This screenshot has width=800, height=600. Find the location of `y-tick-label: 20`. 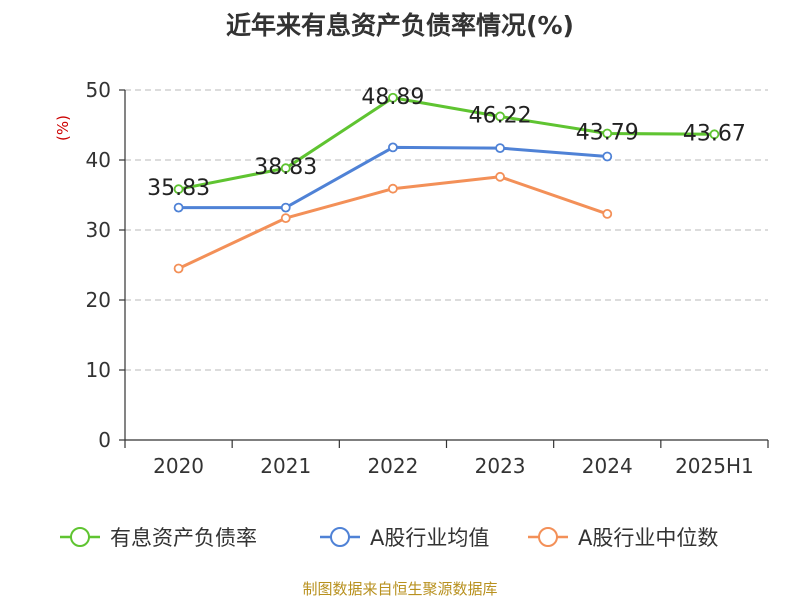

y-tick-label: 20 is located at coordinates (98, 300).